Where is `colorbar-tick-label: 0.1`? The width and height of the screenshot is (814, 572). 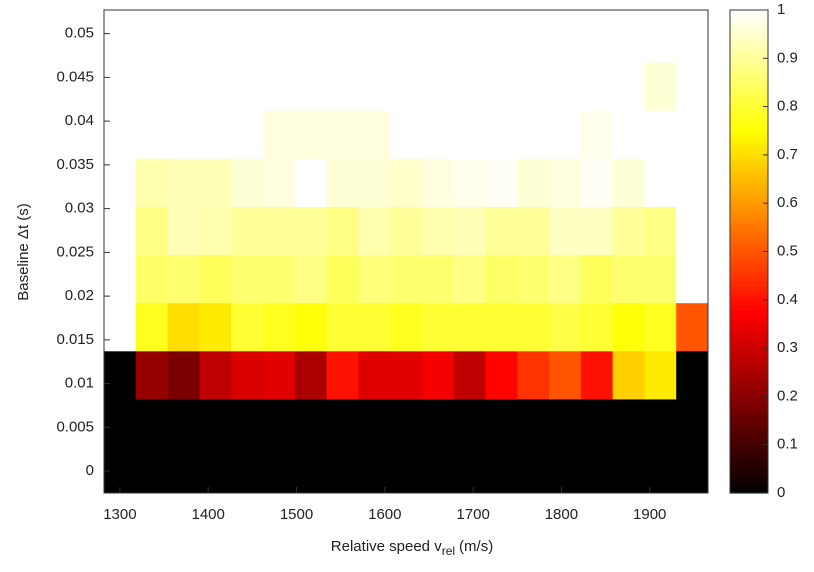
colorbar-tick-label: 0.1 is located at coordinates (787, 444).